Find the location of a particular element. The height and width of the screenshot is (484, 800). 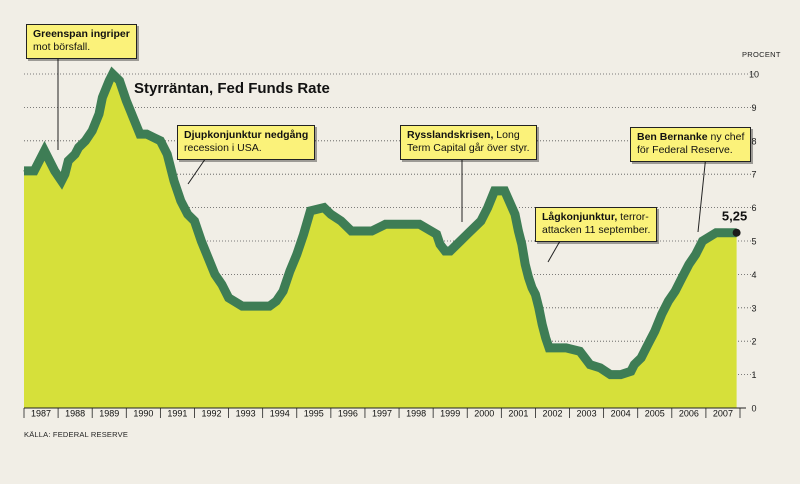

y-tick-label: 7 is located at coordinates (753, 175).